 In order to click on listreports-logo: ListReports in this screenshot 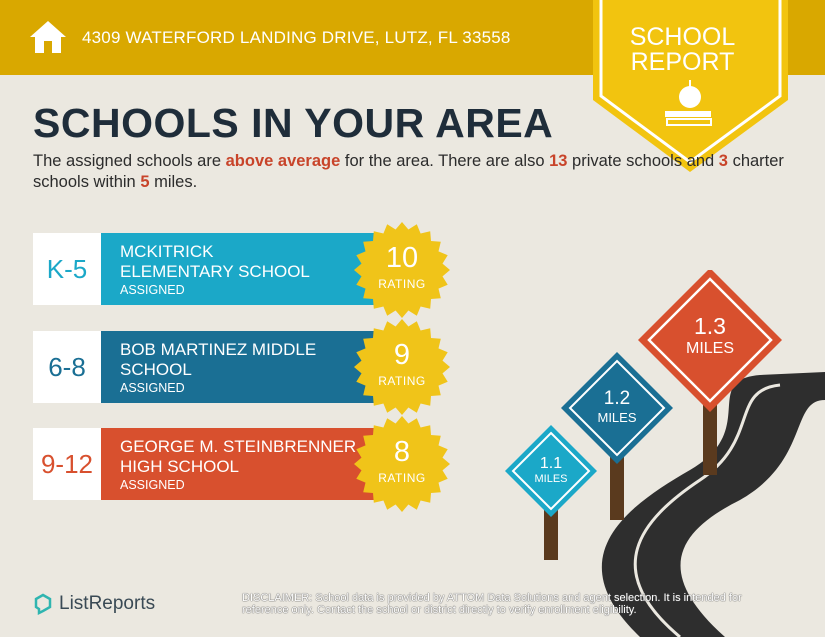, I will do `click(94, 604)`.